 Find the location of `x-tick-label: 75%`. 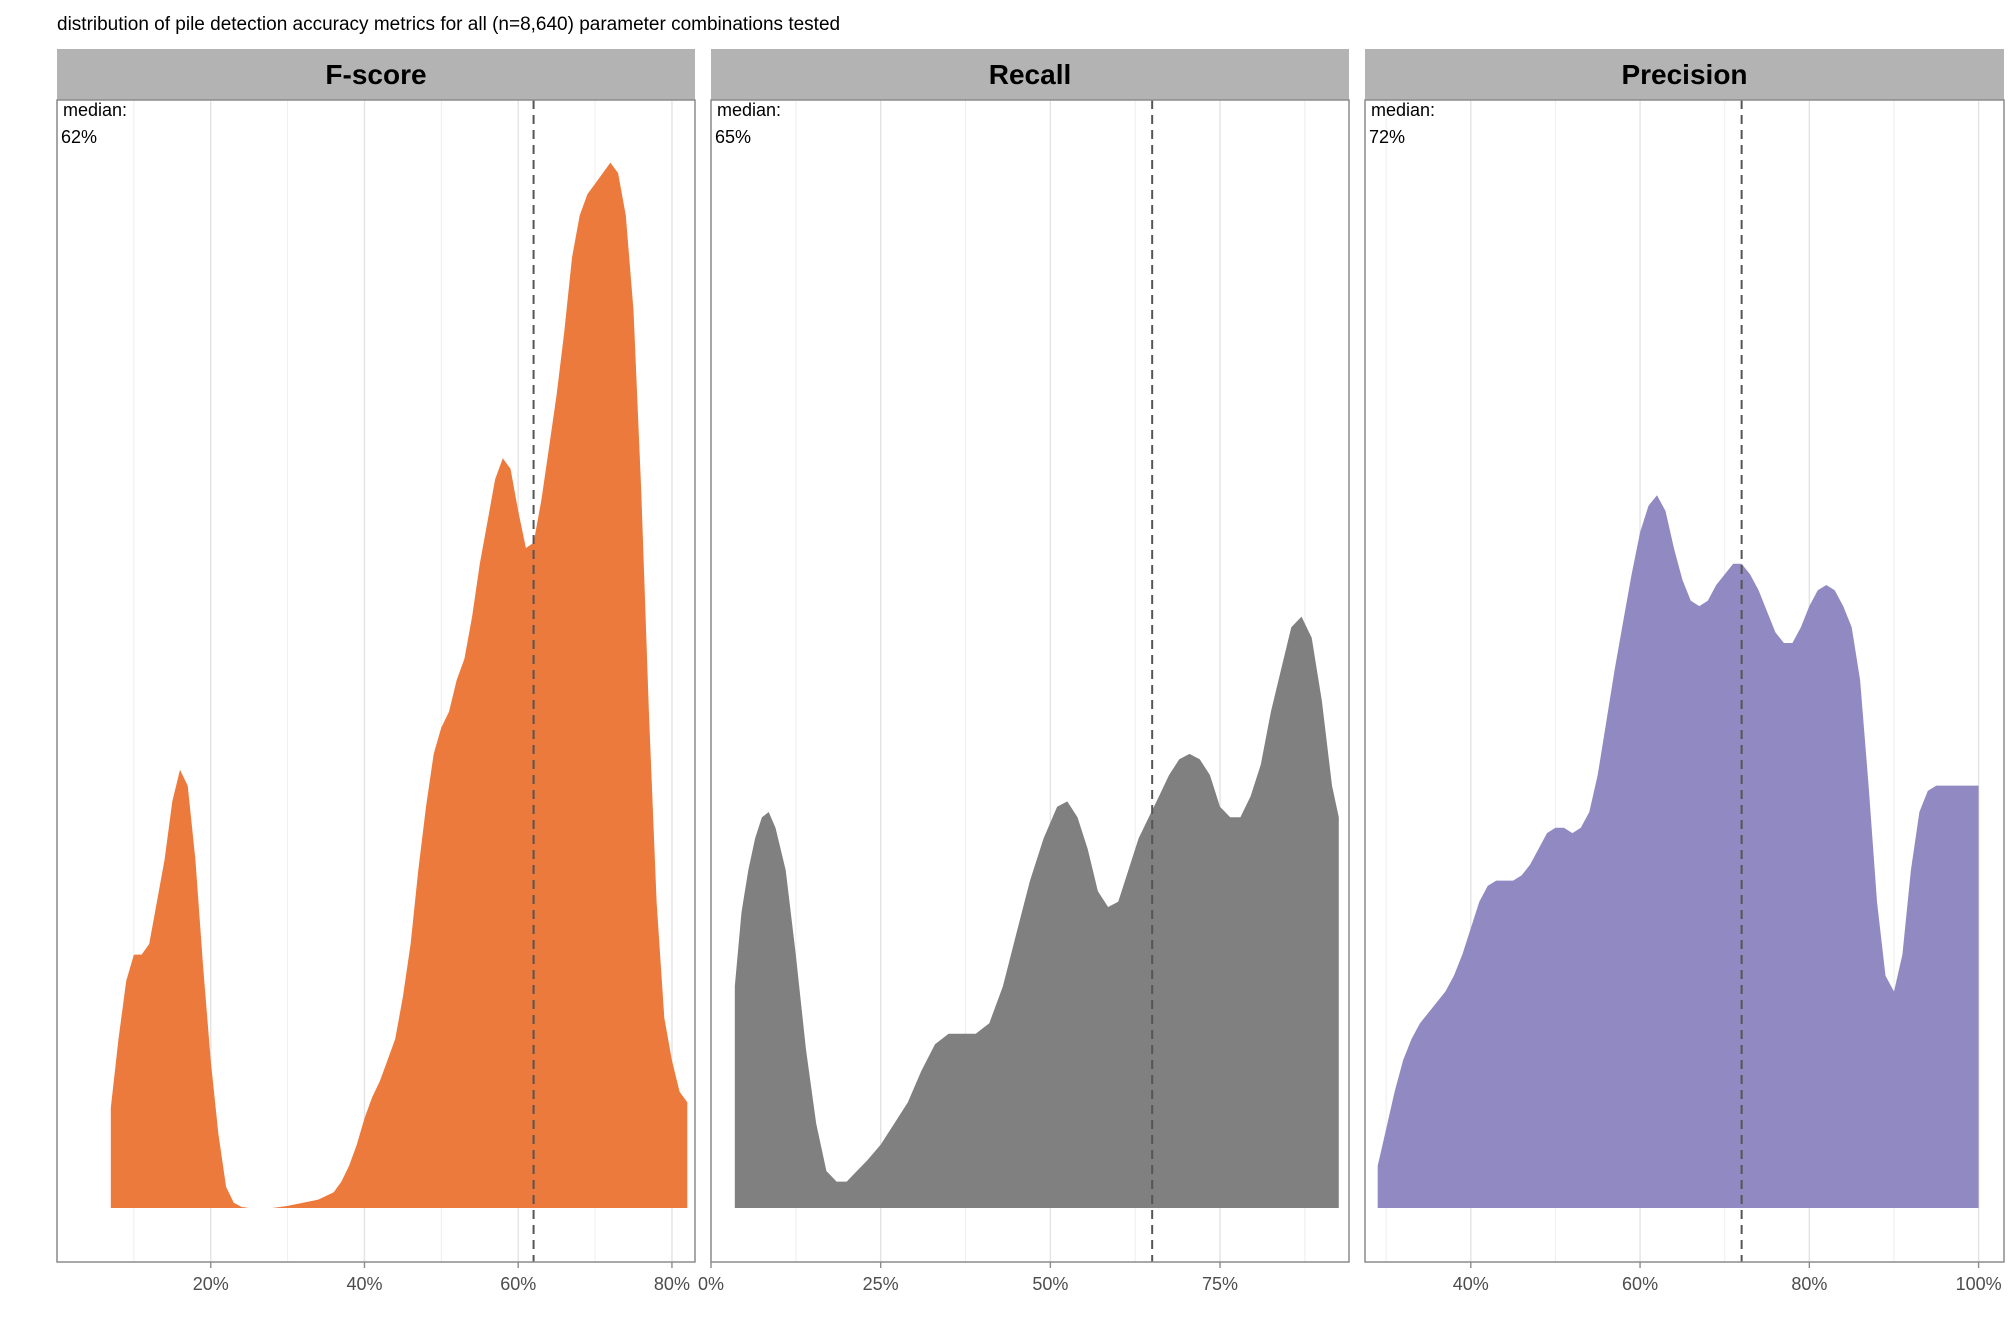

x-tick-label: 75% is located at coordinates (1220, 1284).